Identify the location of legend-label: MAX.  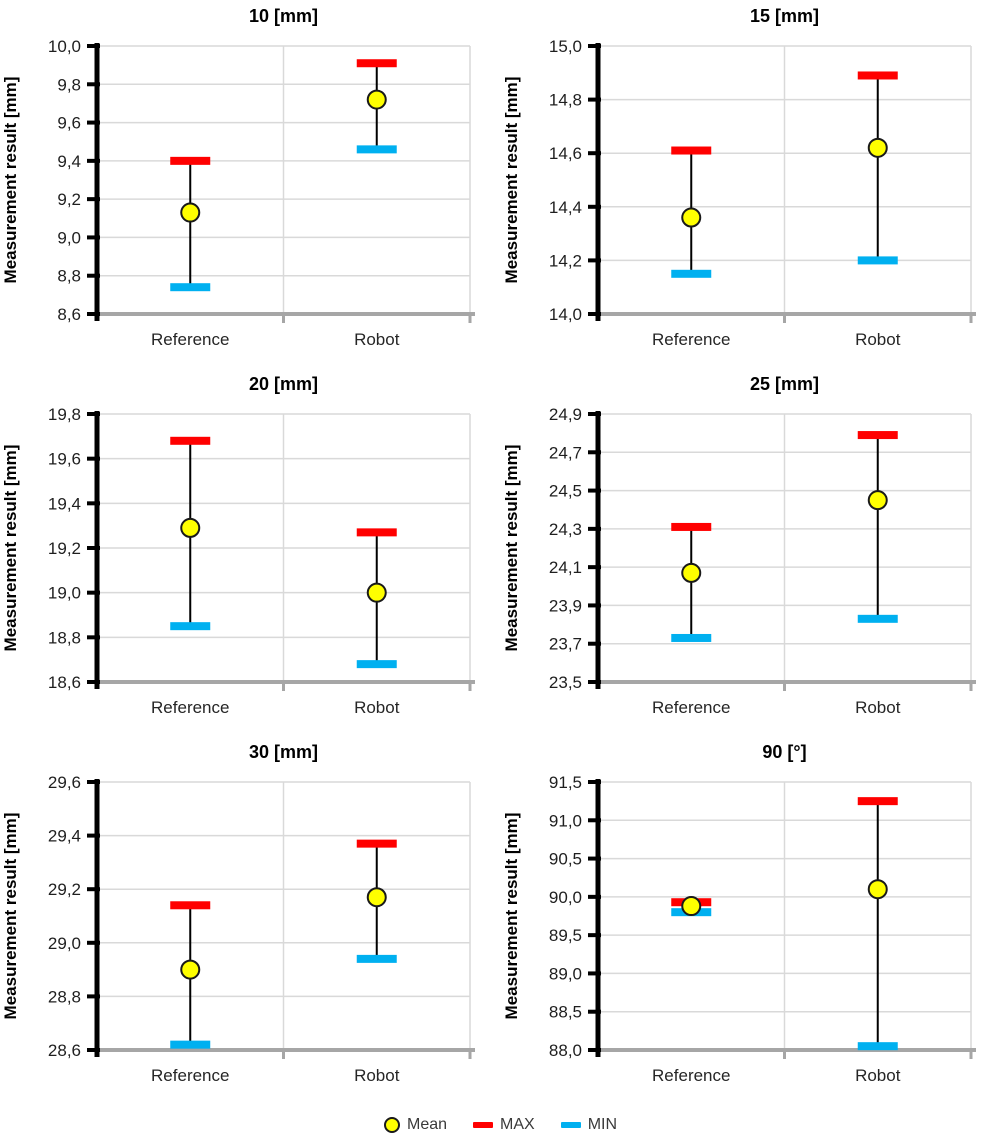
(517, 1124).